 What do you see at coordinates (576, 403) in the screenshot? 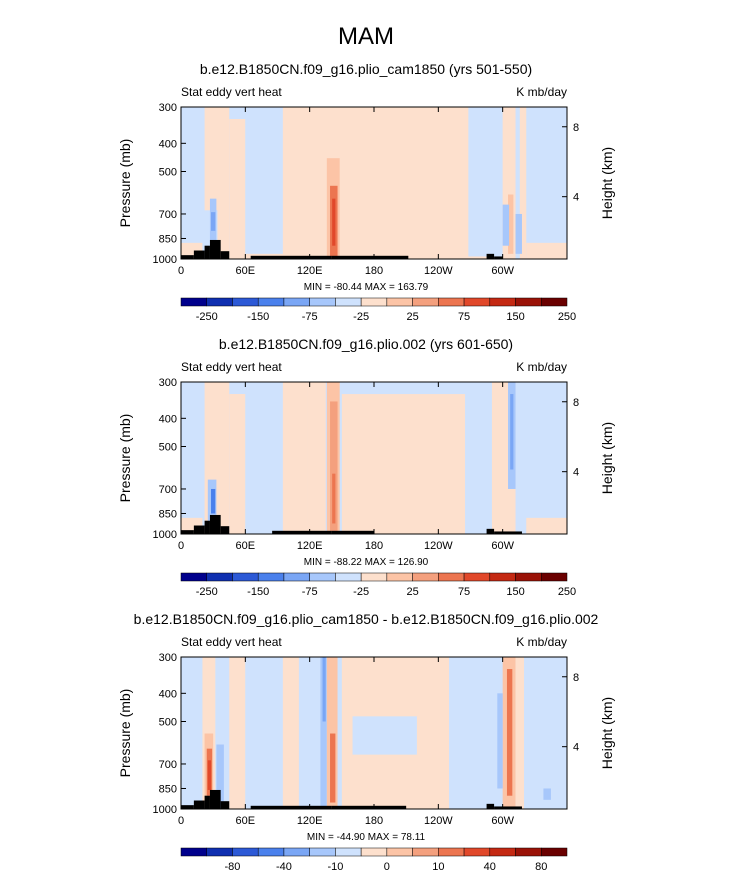
I see `y2-tick-label: 8` at bounding box center [576, 403].